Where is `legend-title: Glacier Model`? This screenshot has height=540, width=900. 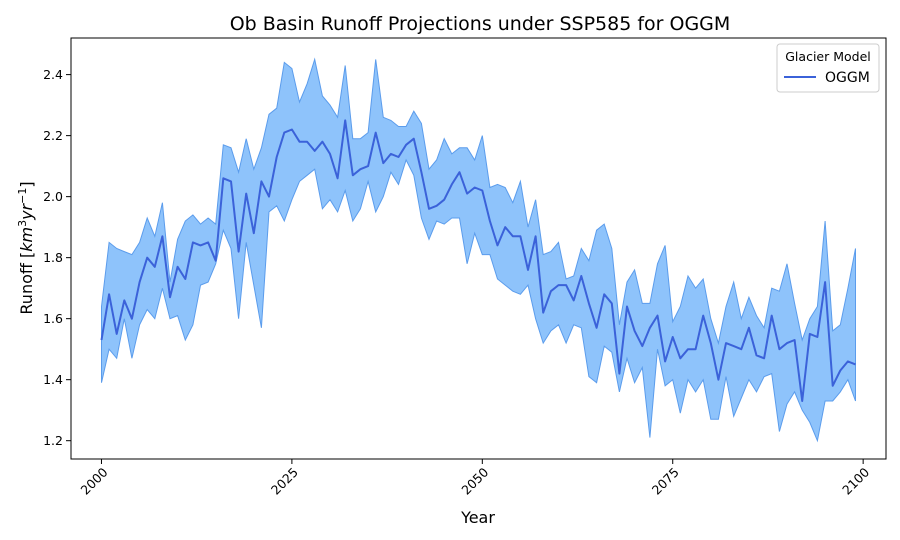 legend-title: Glacier Model is located at coordinates (828, 56).